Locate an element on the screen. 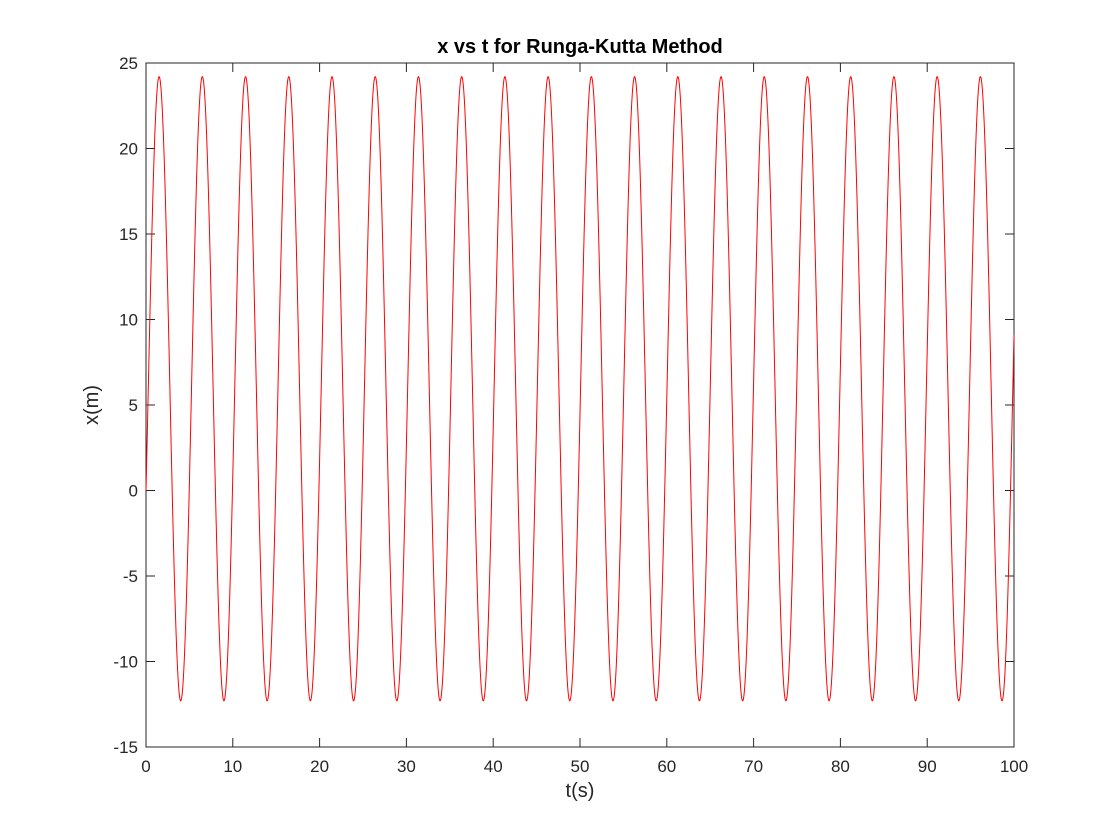 Image resolution: width=1120 pixels, height=840 pixels. x-tick-label: 0 is located at coordinates (145, 766).